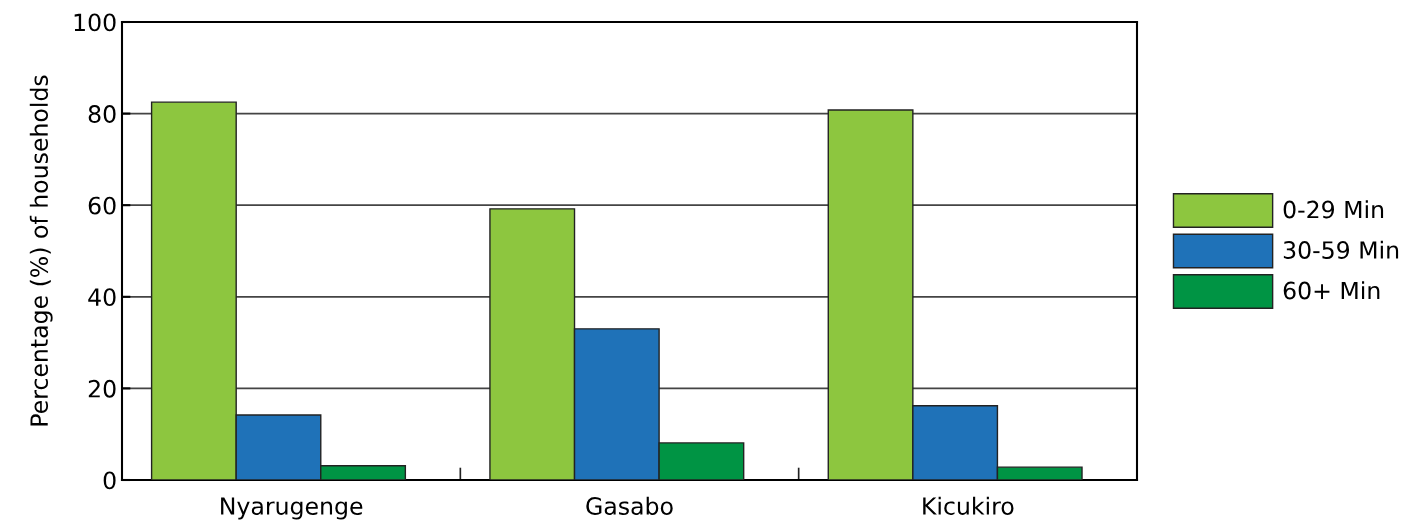 The height and width of the screenshot is (524, 1413). I want to click on x-tick-label: Gasabo, so click(629, 505).